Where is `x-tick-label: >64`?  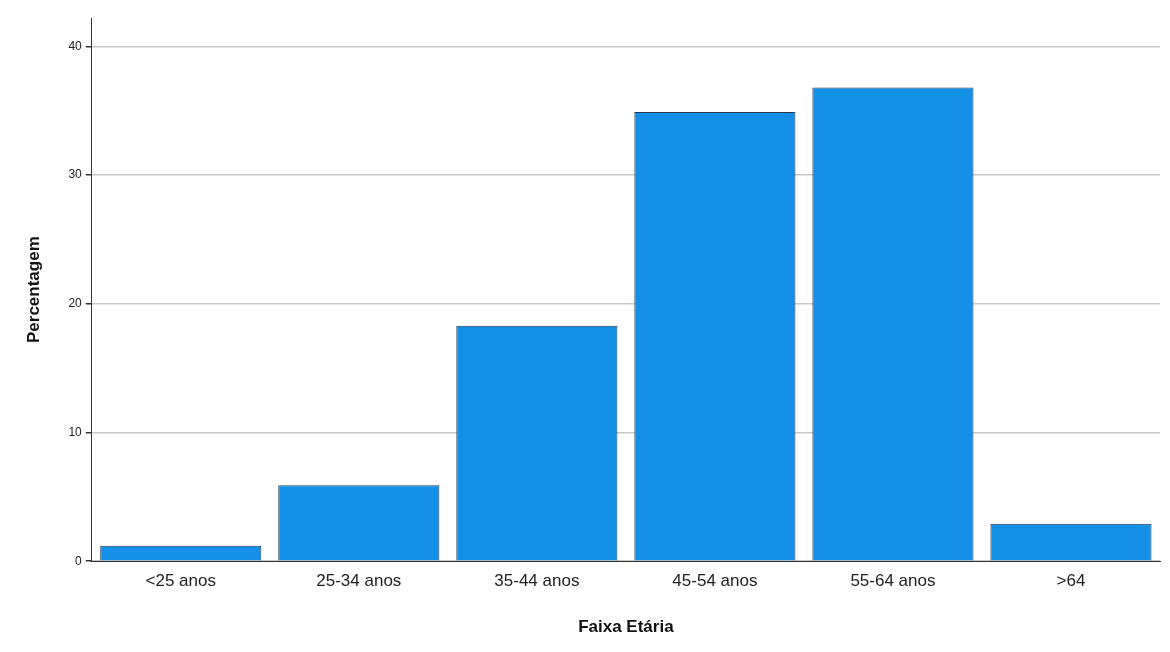 x-tick-label: >64 is located at coordinates (1071, 581).